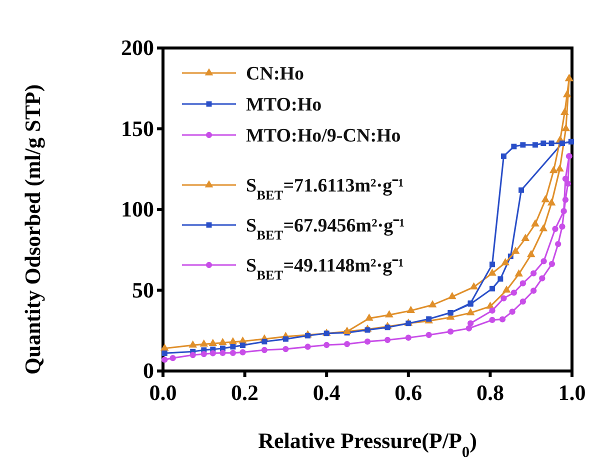  What do you see at coordinates (367, 444) in the screenshot?
I see `x-axis-title: Relative Pressure(P/P$_{0}$)` at bounding box center [367, 444].